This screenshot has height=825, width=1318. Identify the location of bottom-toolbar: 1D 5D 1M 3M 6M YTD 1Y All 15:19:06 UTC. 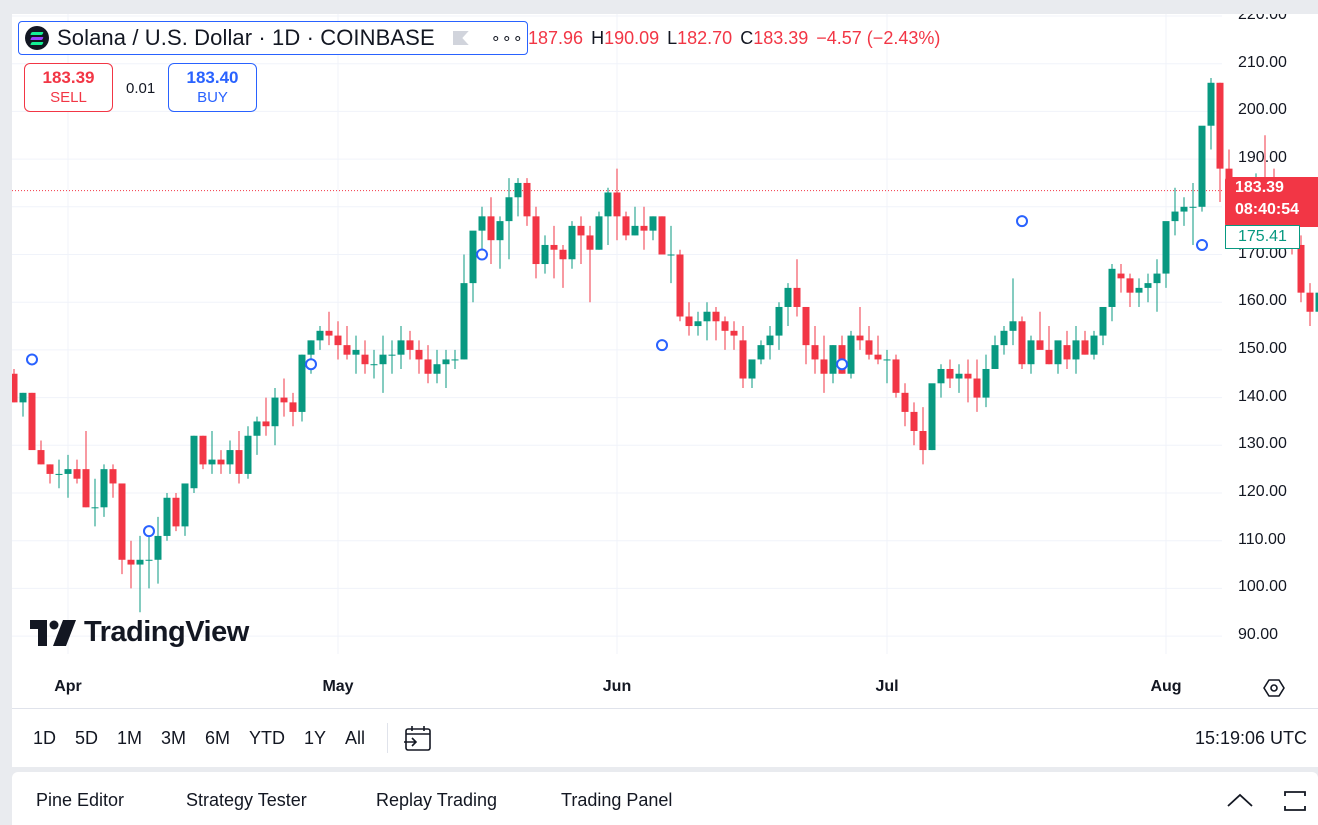
(665, 737).